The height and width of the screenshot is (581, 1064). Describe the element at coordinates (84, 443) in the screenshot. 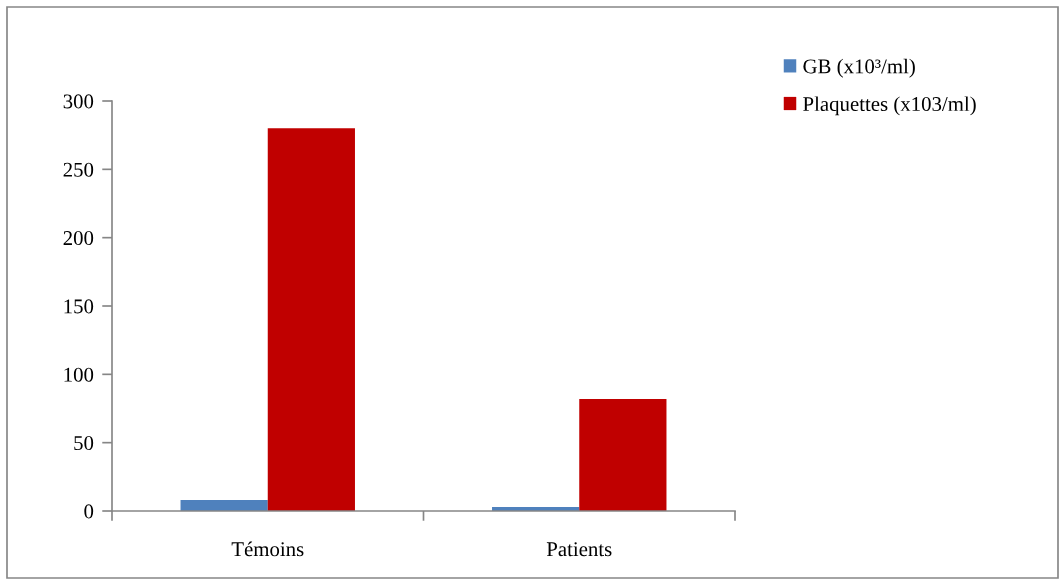

I see `y-tick-label: 50` at that location.